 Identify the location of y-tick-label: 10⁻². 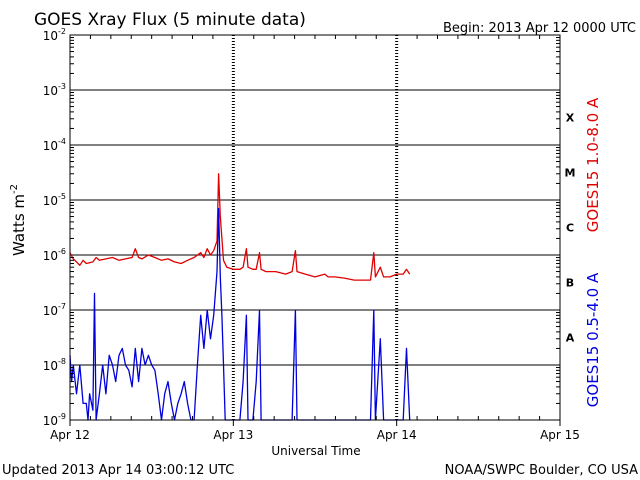
(54, 35).